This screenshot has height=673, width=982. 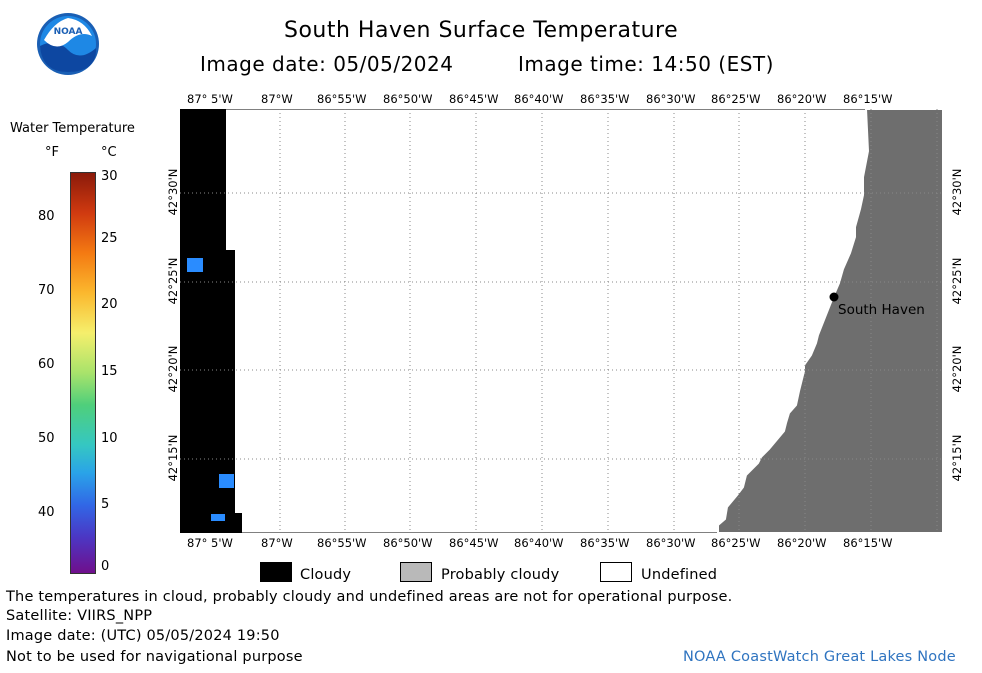 I want to click on lon-label-top: 86°25'W, so click(x=736, y=99).